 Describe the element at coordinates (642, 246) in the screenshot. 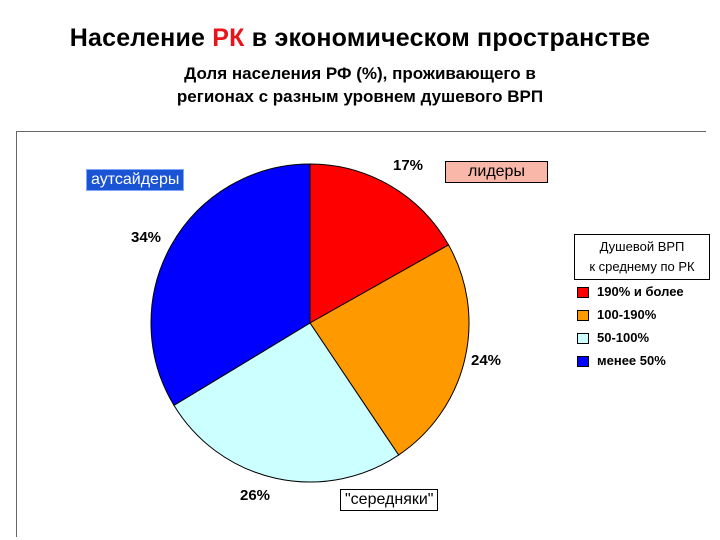

I see `legend-title-line1: Душевой ВРП` at that location.